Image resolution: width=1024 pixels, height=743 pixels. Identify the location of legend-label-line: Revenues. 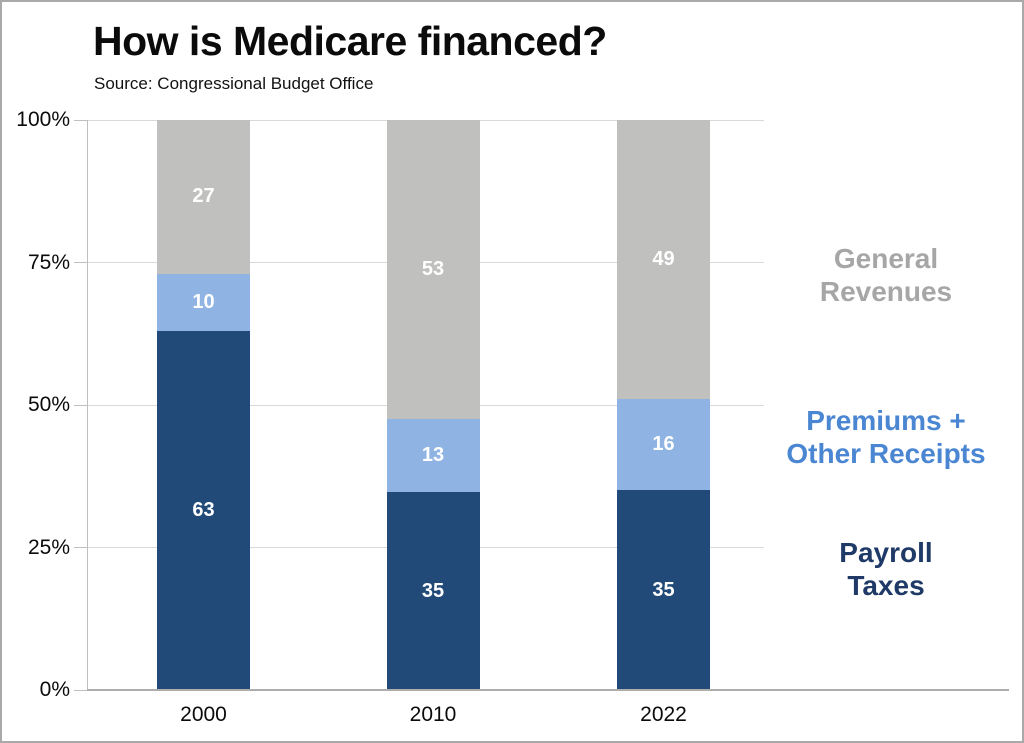
(886, 291).